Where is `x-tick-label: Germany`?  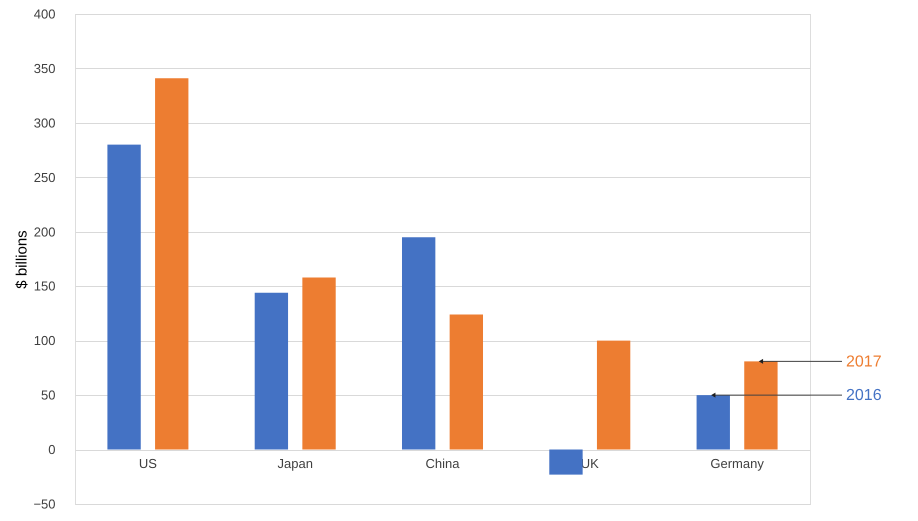
x-tick-label: Germany is located at coordinates (737, 464).